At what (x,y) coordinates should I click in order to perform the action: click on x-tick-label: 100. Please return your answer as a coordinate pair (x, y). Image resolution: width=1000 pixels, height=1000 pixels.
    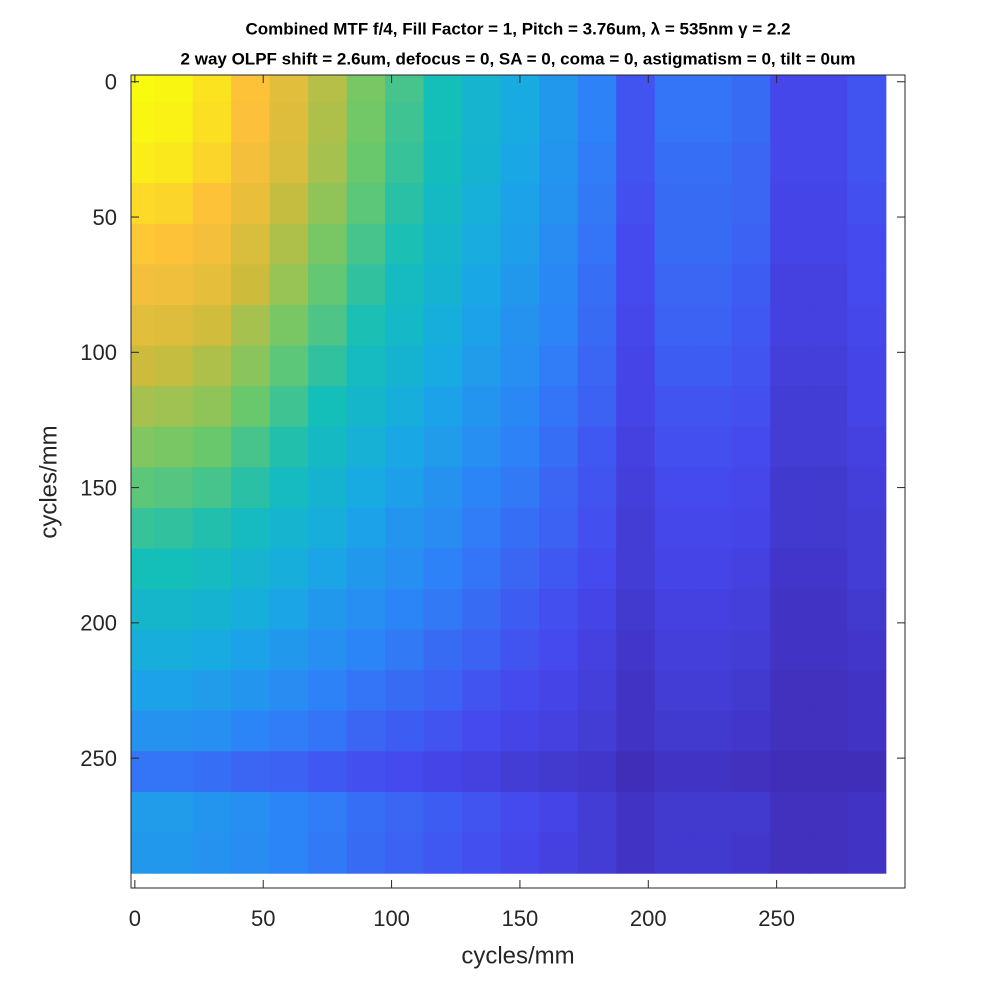
    Looking at the image, I should click on (391, 918).